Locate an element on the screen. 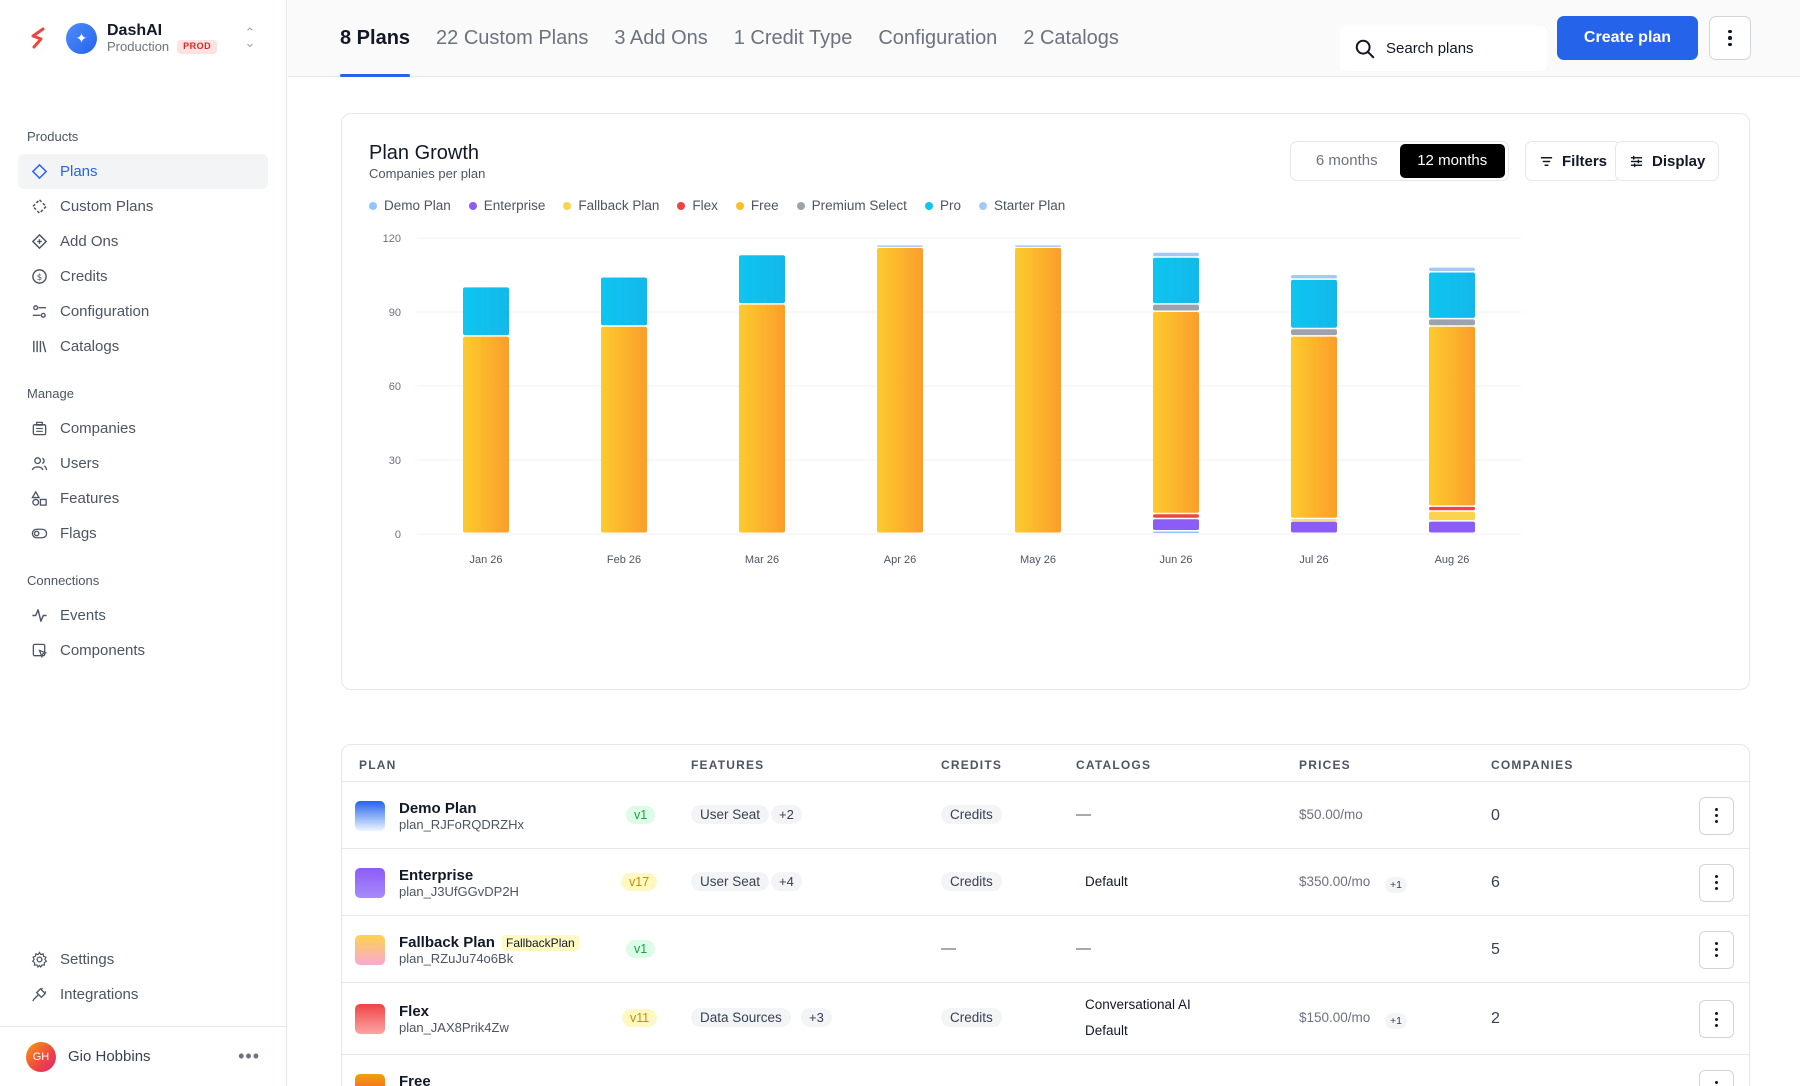  legend-item-free: Free is located at coordinates (757, 205).